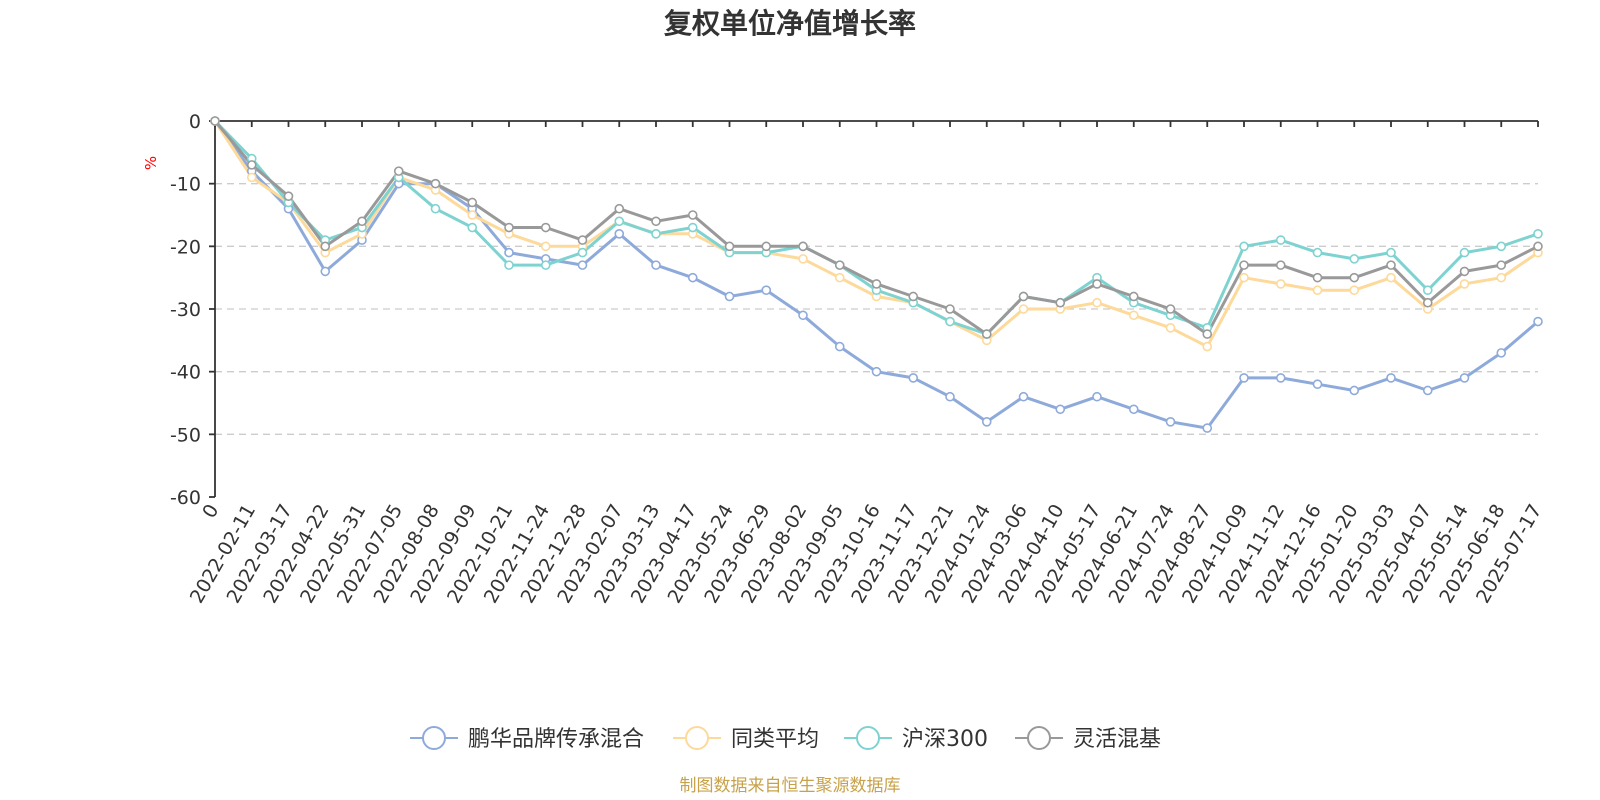  I want to click on chart-title: 复权单位净值增长率, so click(790, 23).